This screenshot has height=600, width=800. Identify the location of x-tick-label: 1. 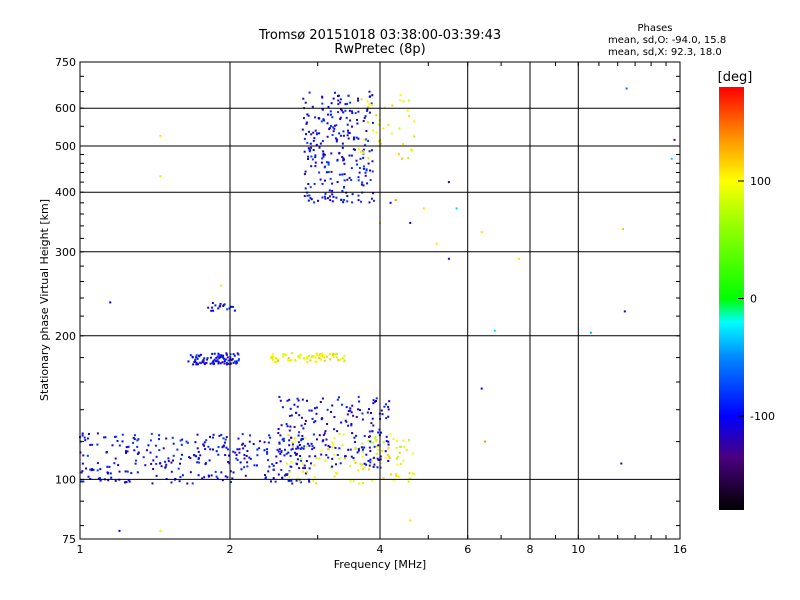
(80, 549).